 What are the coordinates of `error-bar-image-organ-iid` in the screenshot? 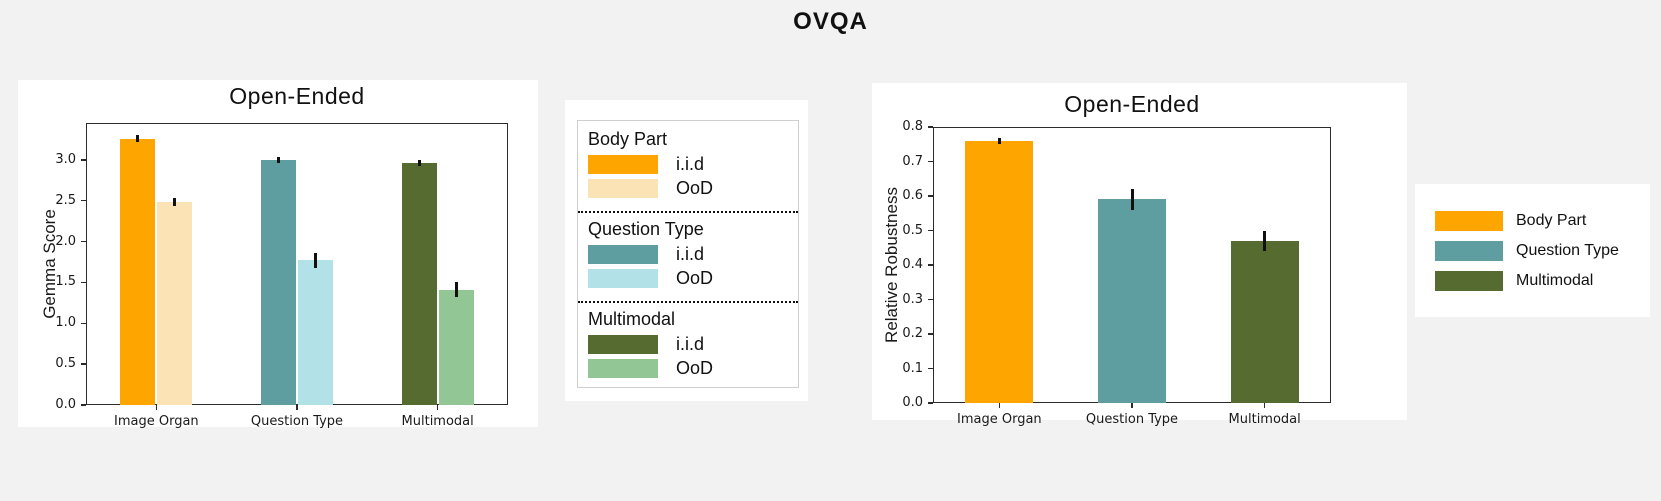 It's located at (138, 138).